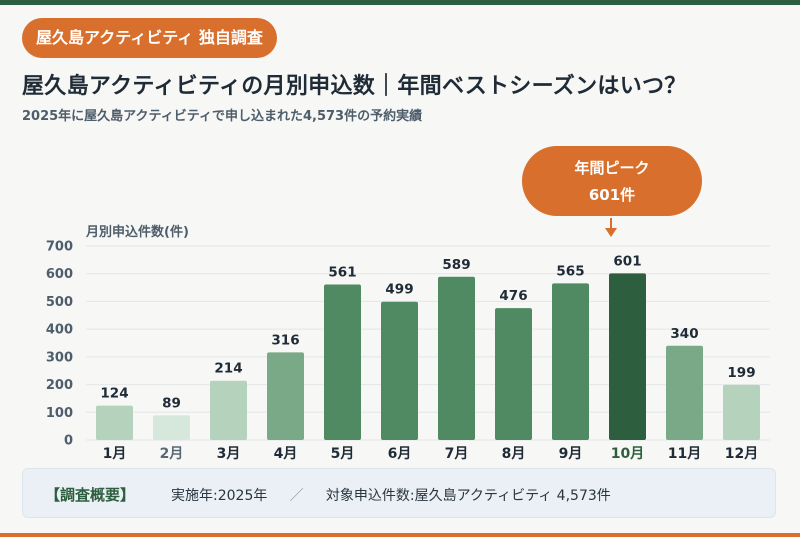  Describe the element at coordinates (171, 403) in the screenshot. I see `bar-value-label: 89` at that location.